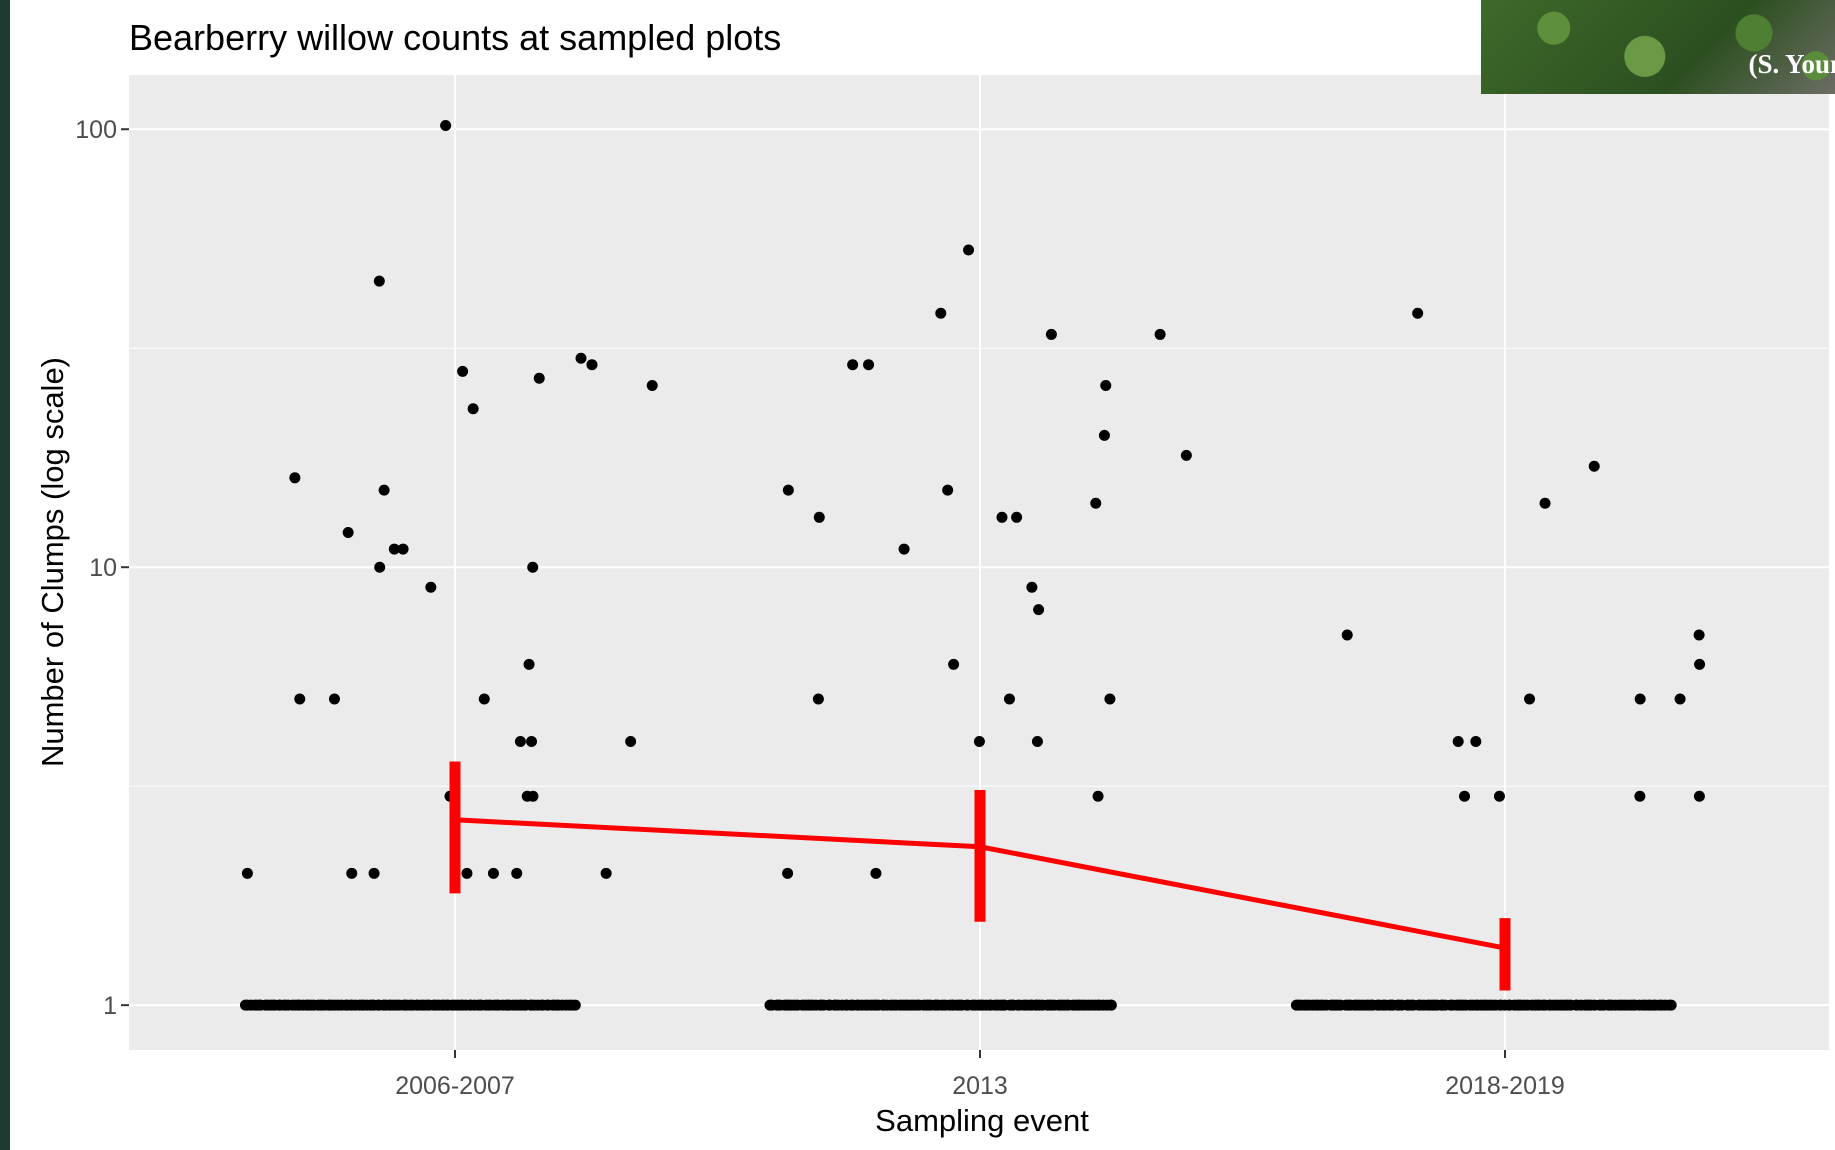 Image resolution: width=1835 pixels, height=1150 pixels. I want to click on x-axis-label: Sampling event, so click(982, 1120).